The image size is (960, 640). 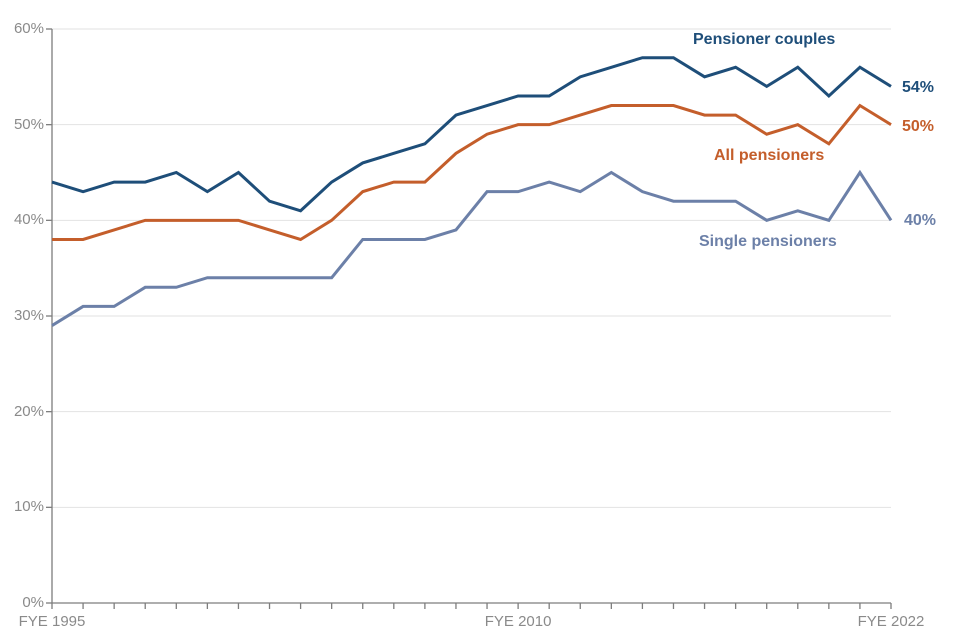 I want to click on end-value-single-pensioners: 40%, so click(x=920, y=220).